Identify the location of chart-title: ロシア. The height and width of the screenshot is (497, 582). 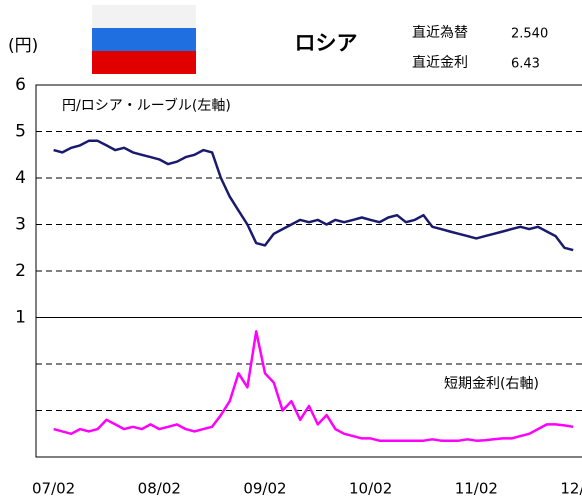
(326, 43).